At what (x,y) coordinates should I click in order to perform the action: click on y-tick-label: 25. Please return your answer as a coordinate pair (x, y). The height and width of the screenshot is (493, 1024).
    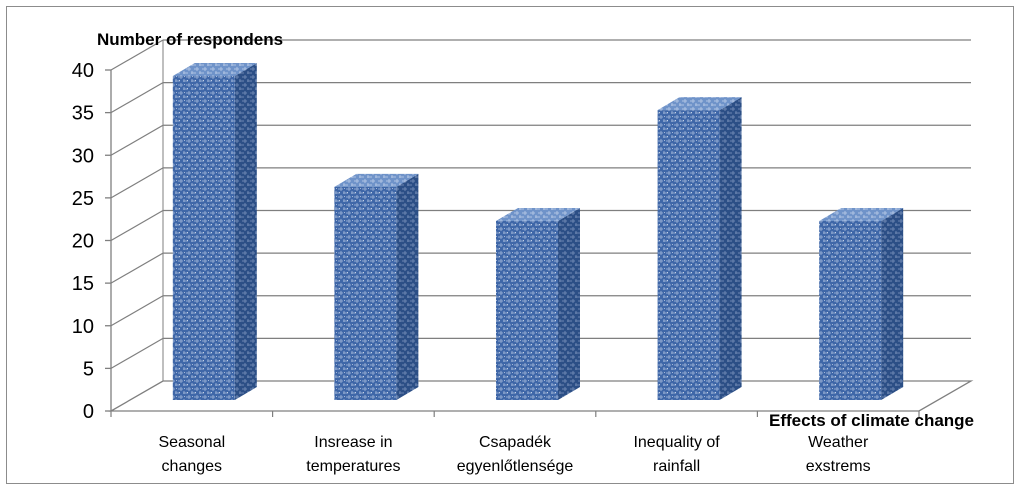
    Looking at the image, I should click on (83, 199).